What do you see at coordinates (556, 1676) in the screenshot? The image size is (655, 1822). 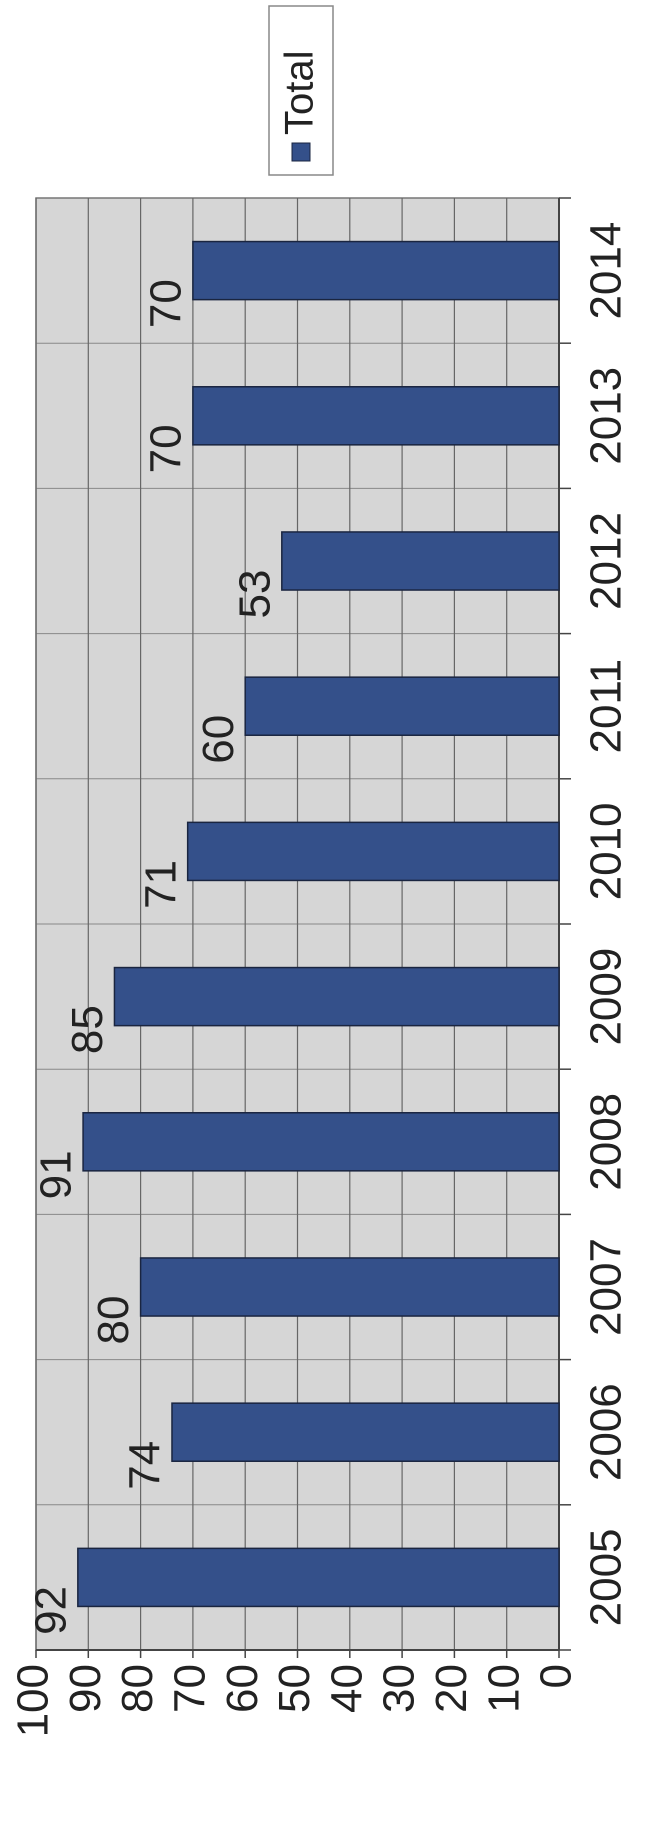 I see `y-tick-label: 0` at bounding box center [556, 1676].